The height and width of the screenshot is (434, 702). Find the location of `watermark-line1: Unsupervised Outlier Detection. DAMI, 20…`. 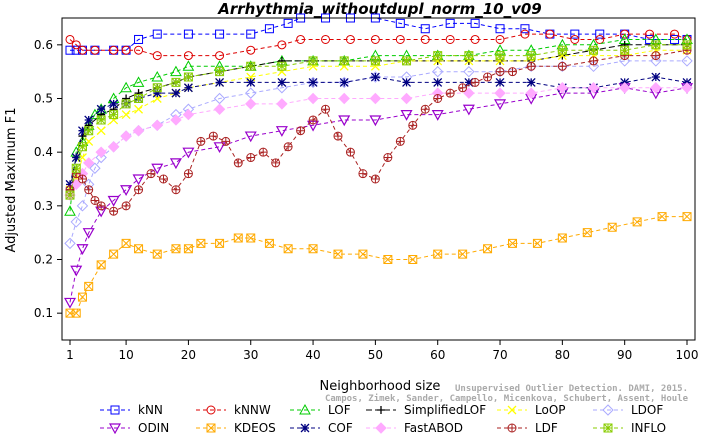

watermark-line1: Unsupervised Outlier Detection. DAMI, 20… is located at coordinates (571, 388).